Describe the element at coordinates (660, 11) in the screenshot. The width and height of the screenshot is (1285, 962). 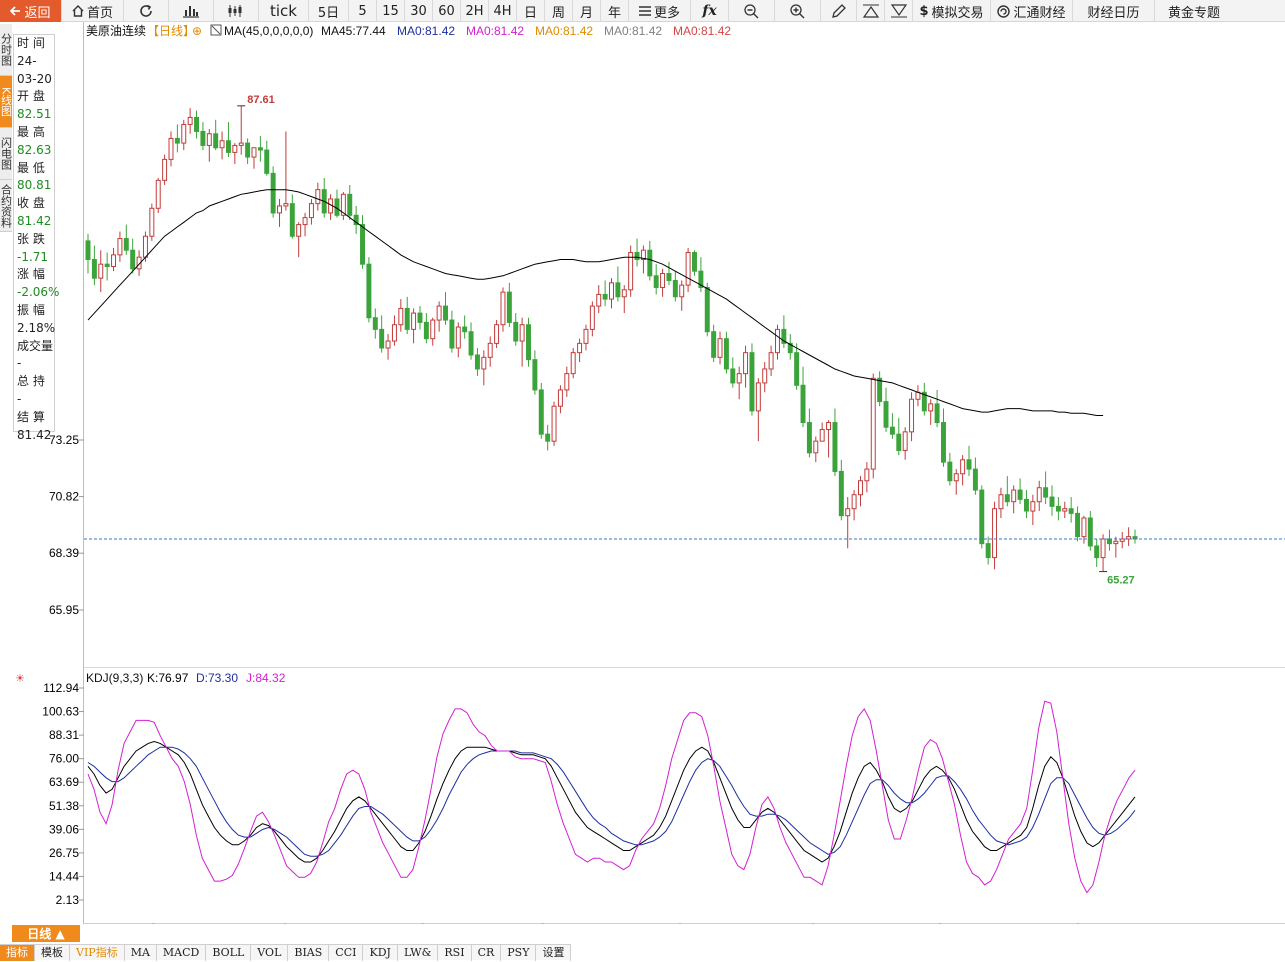
I see `more-button: 更多` at that location.